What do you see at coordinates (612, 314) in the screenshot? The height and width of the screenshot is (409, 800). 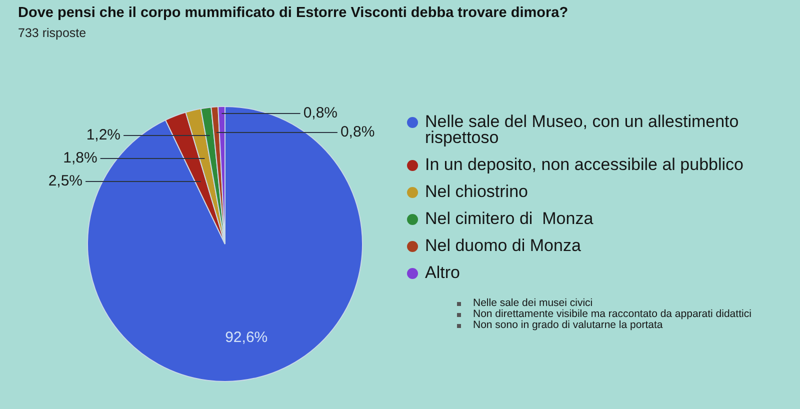 I see `text: Non direttamente visibile ma raccontato da apparati didattici` at bounding box center [612, 314].